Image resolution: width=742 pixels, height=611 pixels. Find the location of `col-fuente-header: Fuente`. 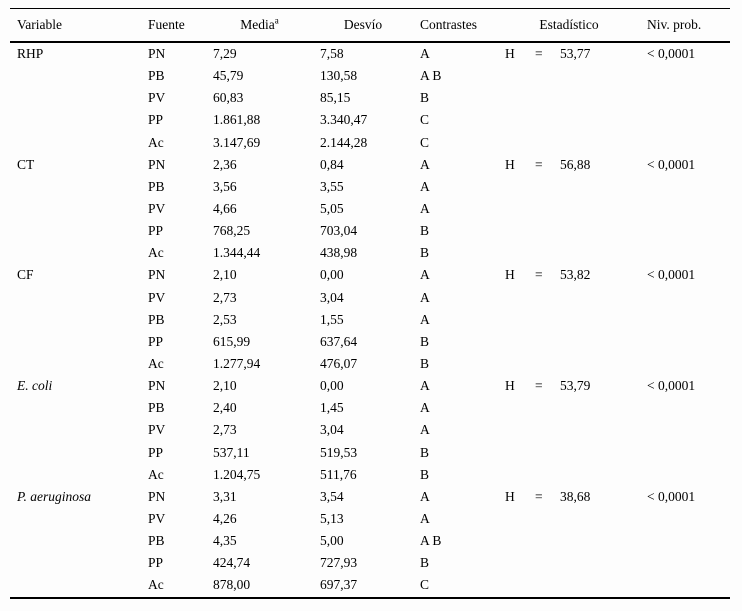

col-fuente-header: Fuente is located at coordinates (166, 24).